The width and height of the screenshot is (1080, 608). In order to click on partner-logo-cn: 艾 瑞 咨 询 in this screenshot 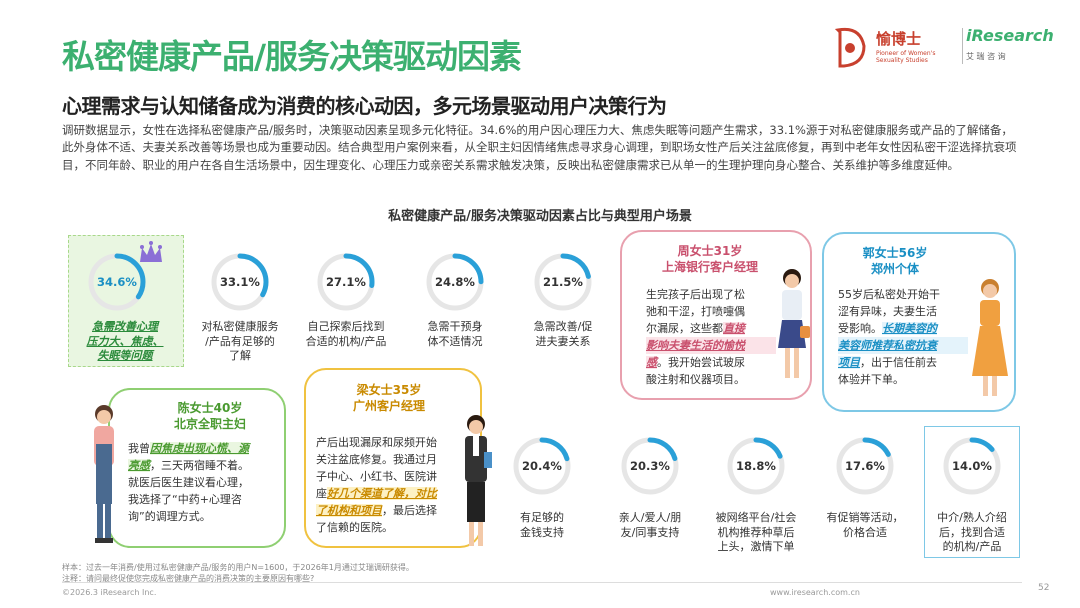, I will do `click(986, 56)`.